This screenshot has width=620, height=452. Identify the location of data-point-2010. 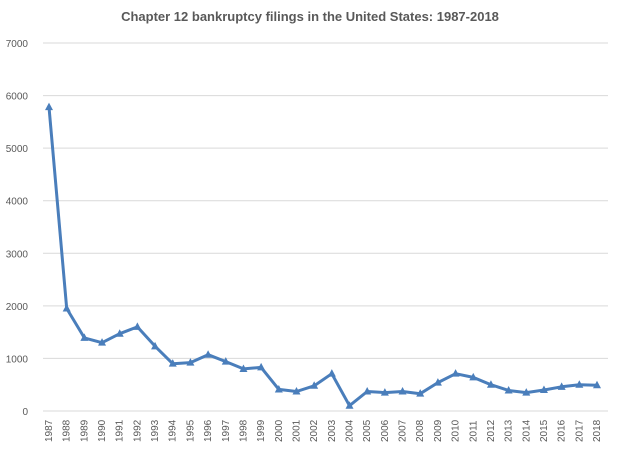
(455, 373).